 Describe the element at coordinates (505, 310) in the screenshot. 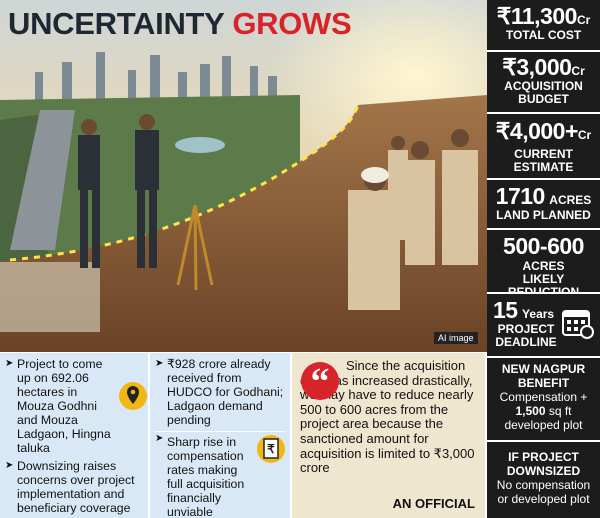

I see `stat-value: 15` at that location.